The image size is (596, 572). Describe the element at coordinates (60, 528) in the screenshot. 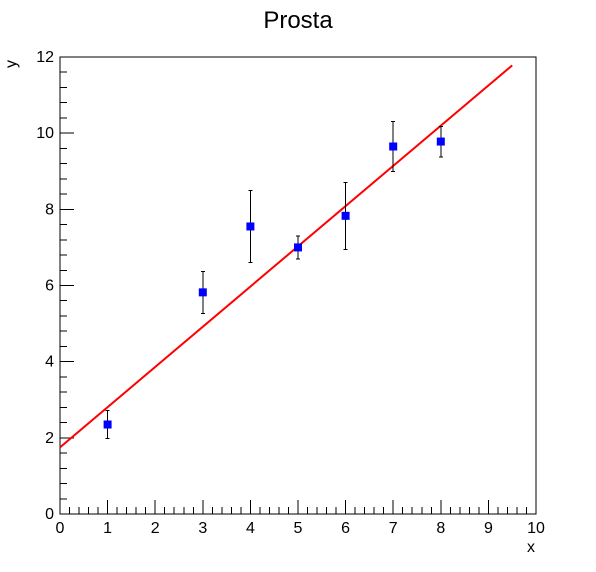

I see `x-tick-label-0: 0` at that location.